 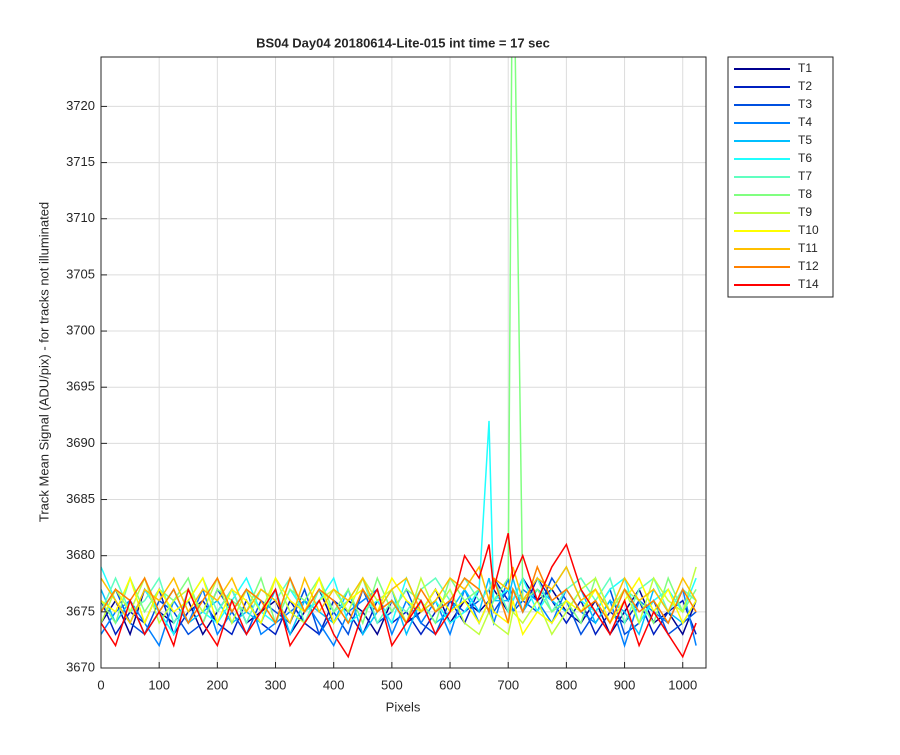 I want to click on x-tick-label: 300, so click(x=276, y=684).